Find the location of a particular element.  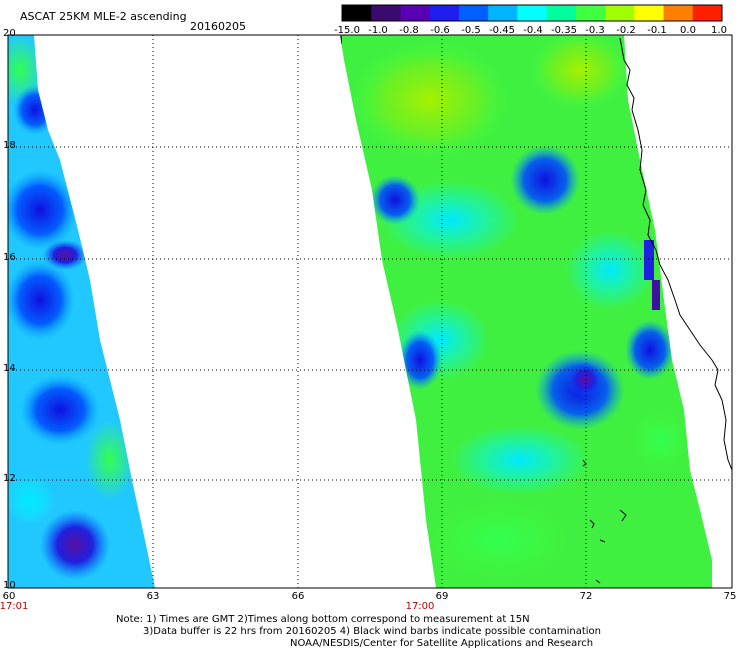

lat-label-14: 14 is located at coordinates (9, 368).